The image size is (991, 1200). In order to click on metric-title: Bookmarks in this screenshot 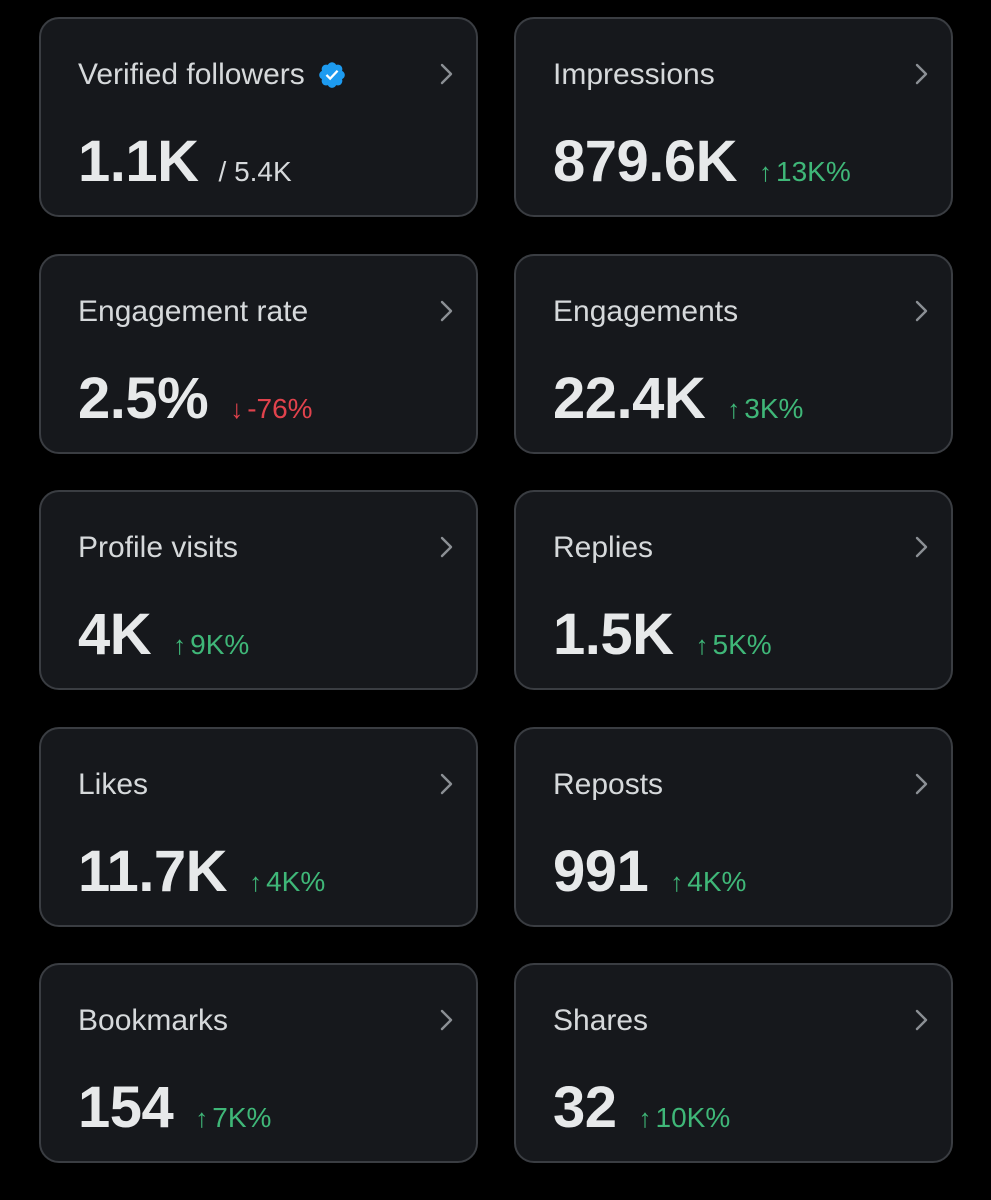, I will do `click(153, 1020)`.